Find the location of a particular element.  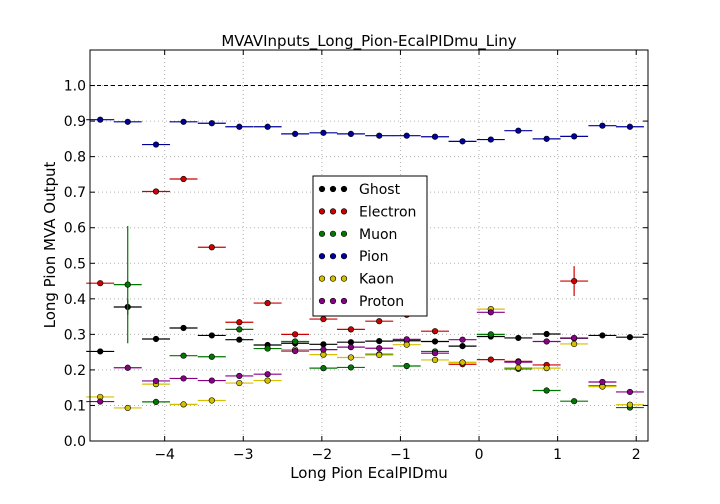

y-tick-label: 0.3 is located at coordinates (75, 335).